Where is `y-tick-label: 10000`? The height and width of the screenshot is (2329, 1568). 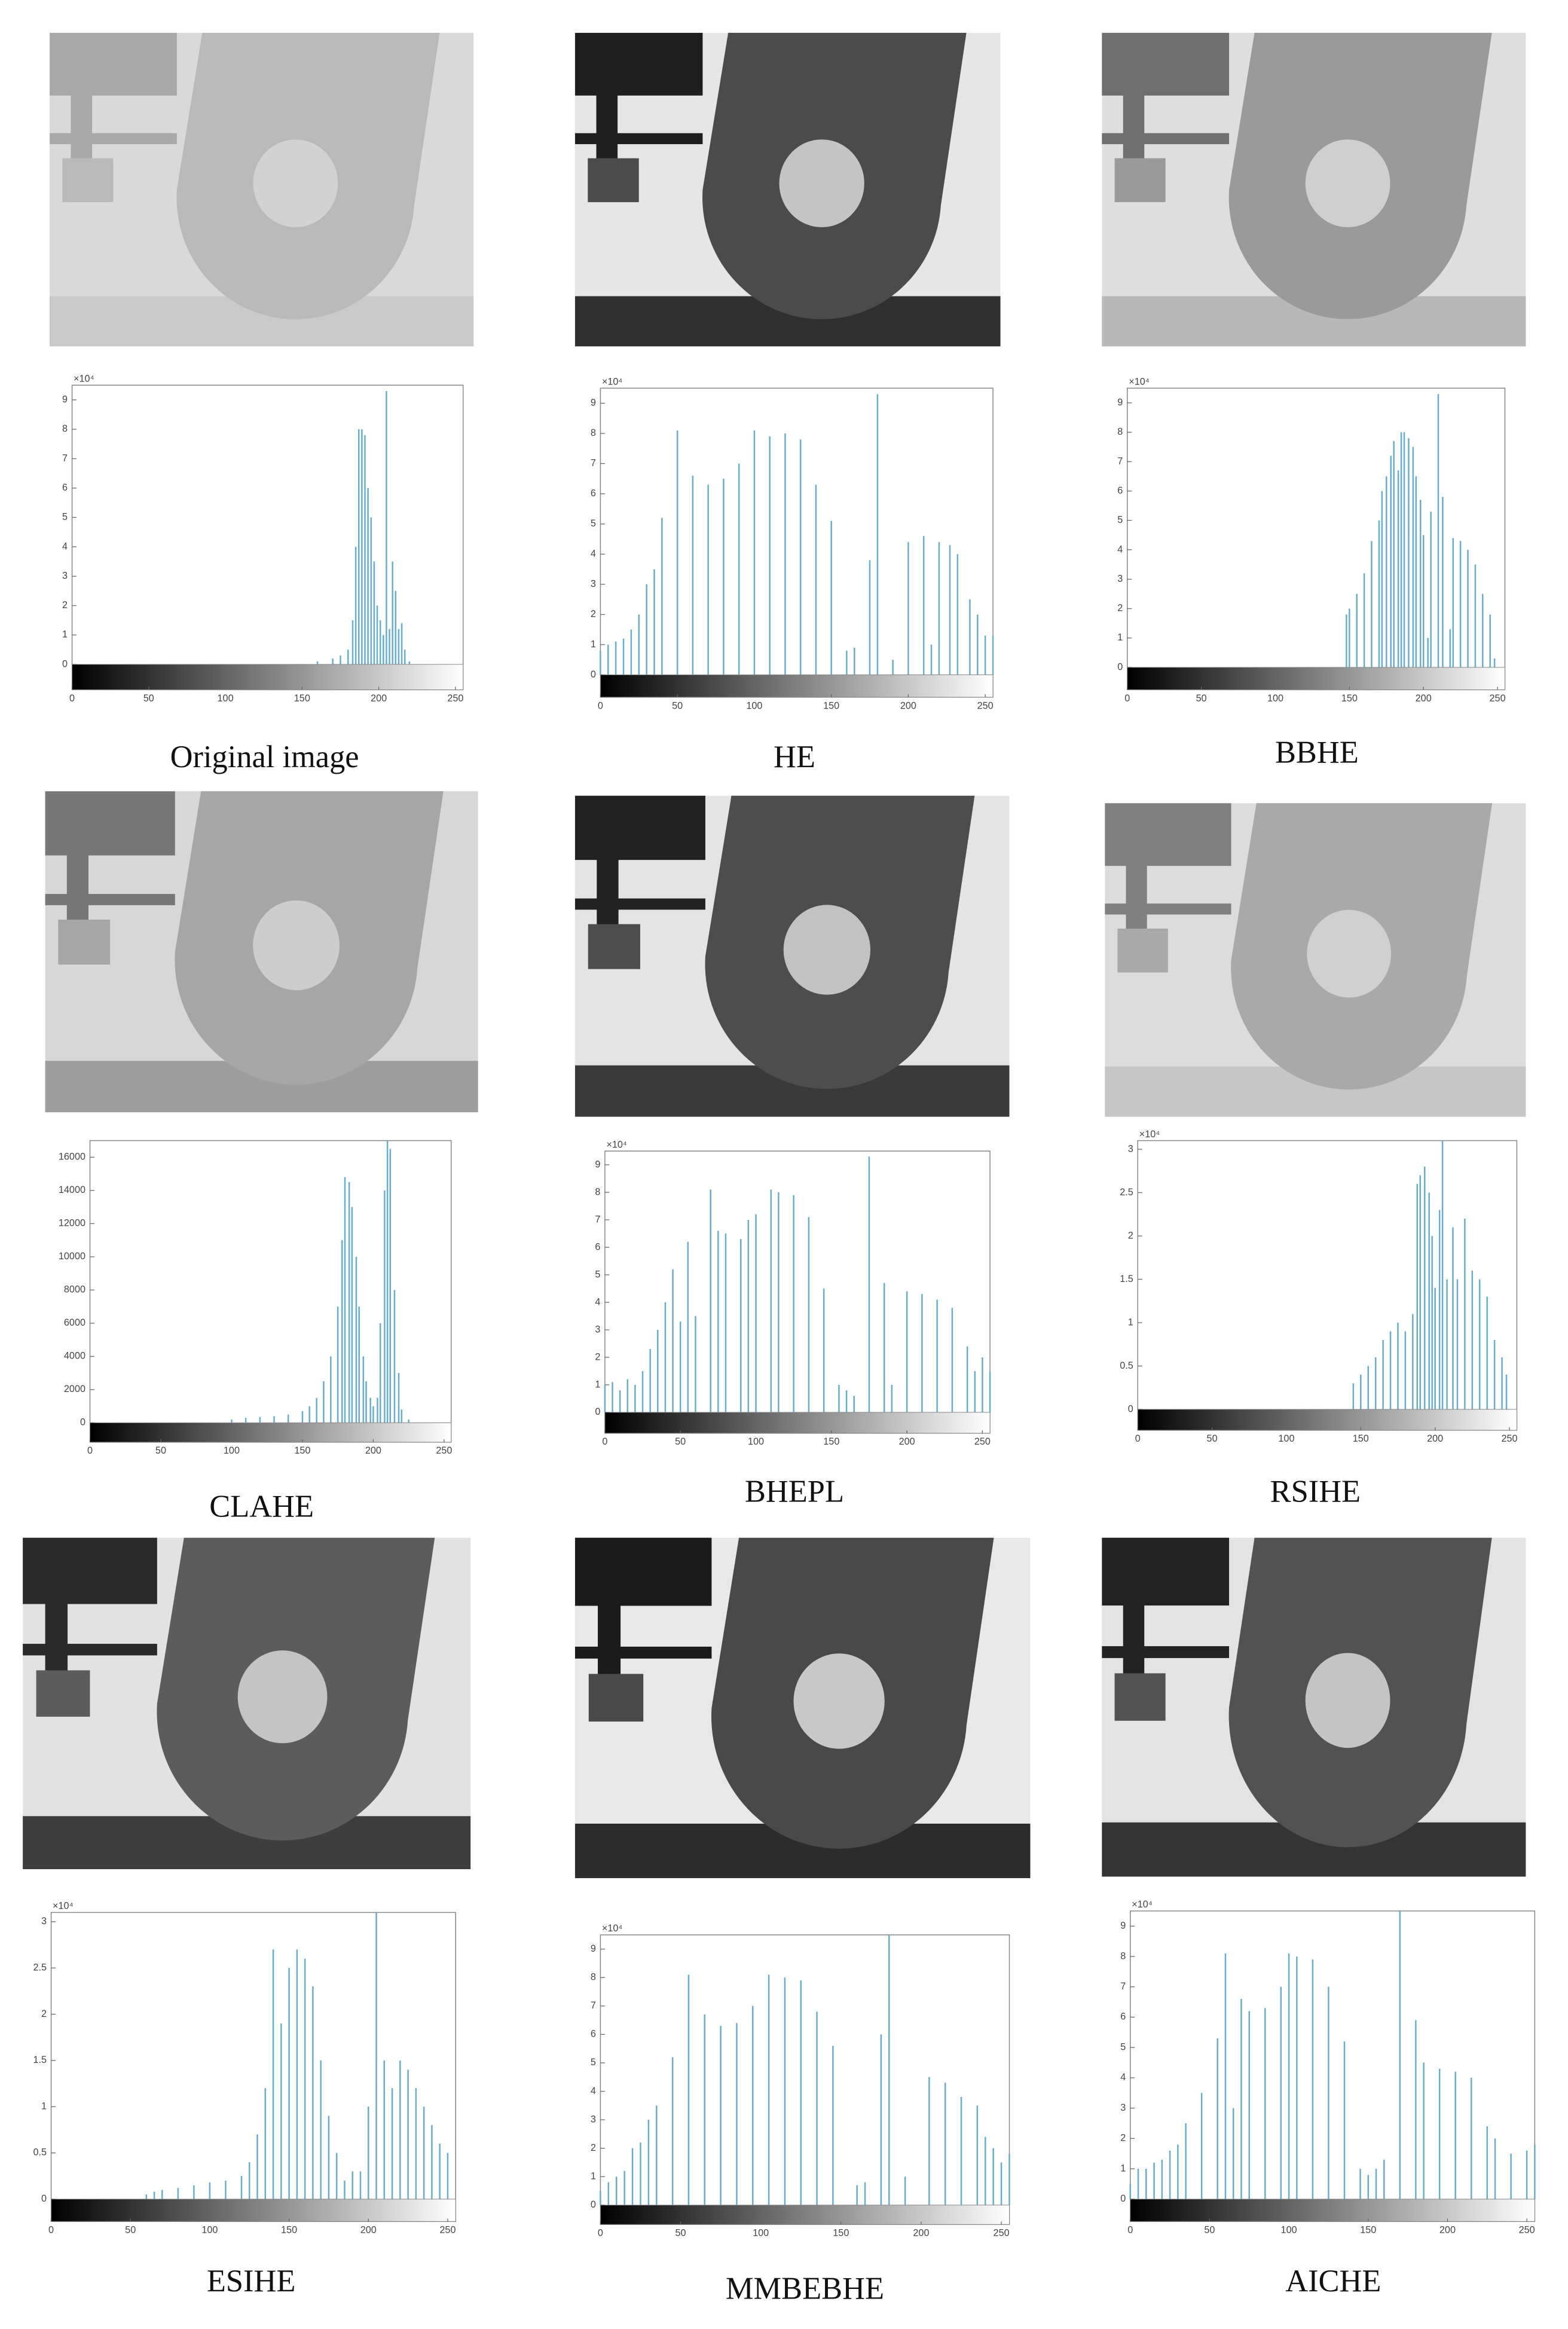 y-tick-label: 10000 is located at coordinates (72, 1256).